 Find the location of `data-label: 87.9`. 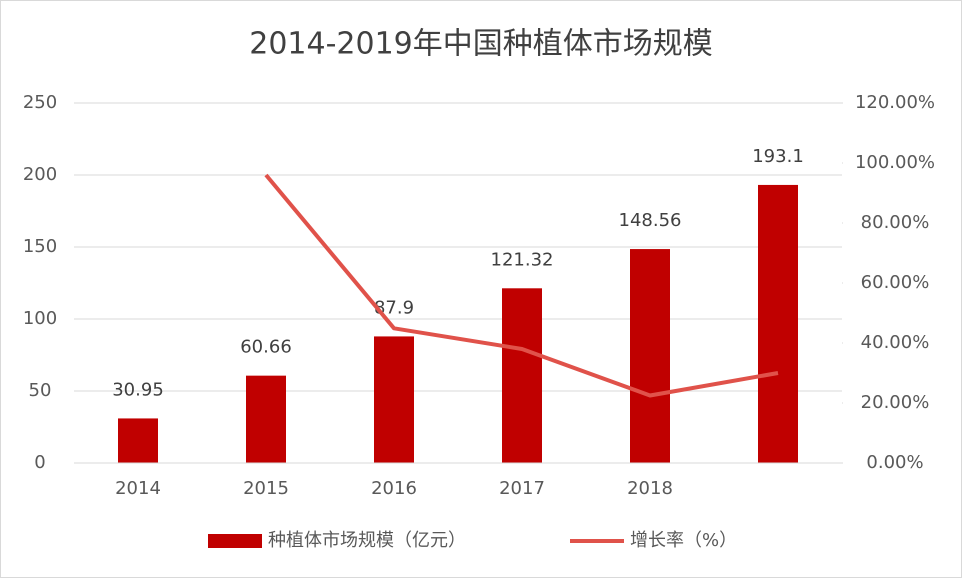

data-label: 87.9 is located at coordinates (394, 307).